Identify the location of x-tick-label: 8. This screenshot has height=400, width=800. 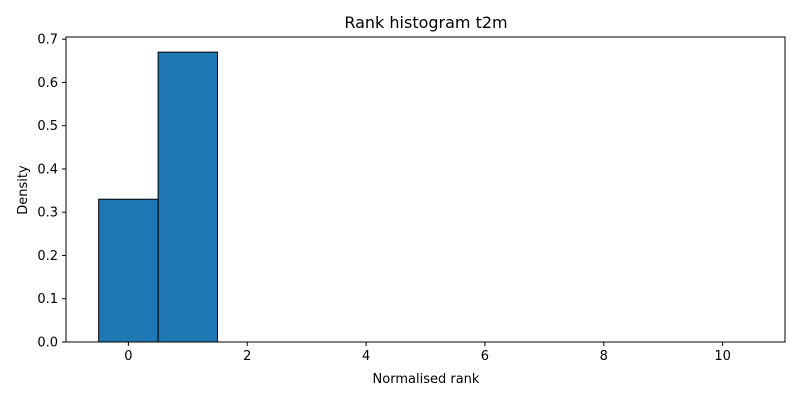
(604, 356).